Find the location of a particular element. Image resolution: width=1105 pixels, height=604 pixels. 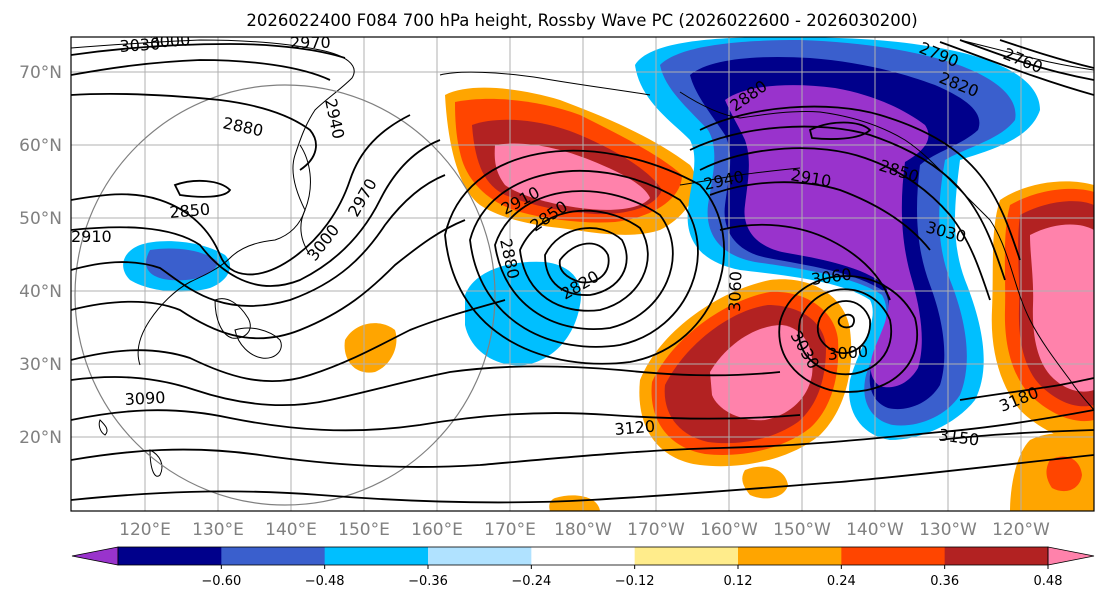

lon-label: 150°E is located at coordinates (364, 530).